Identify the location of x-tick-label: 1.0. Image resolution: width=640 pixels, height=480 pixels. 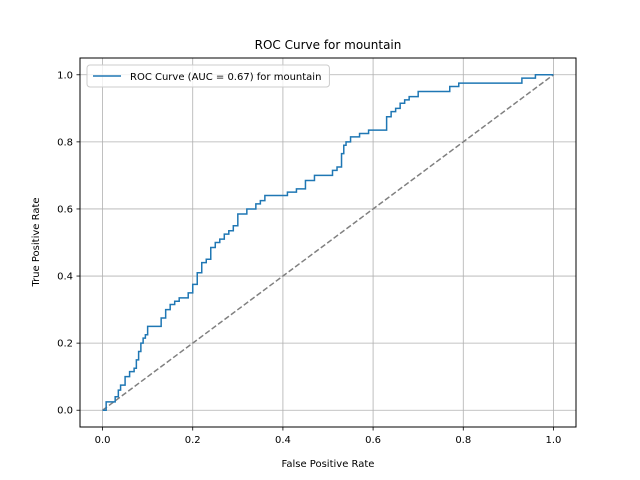
(554, 440).